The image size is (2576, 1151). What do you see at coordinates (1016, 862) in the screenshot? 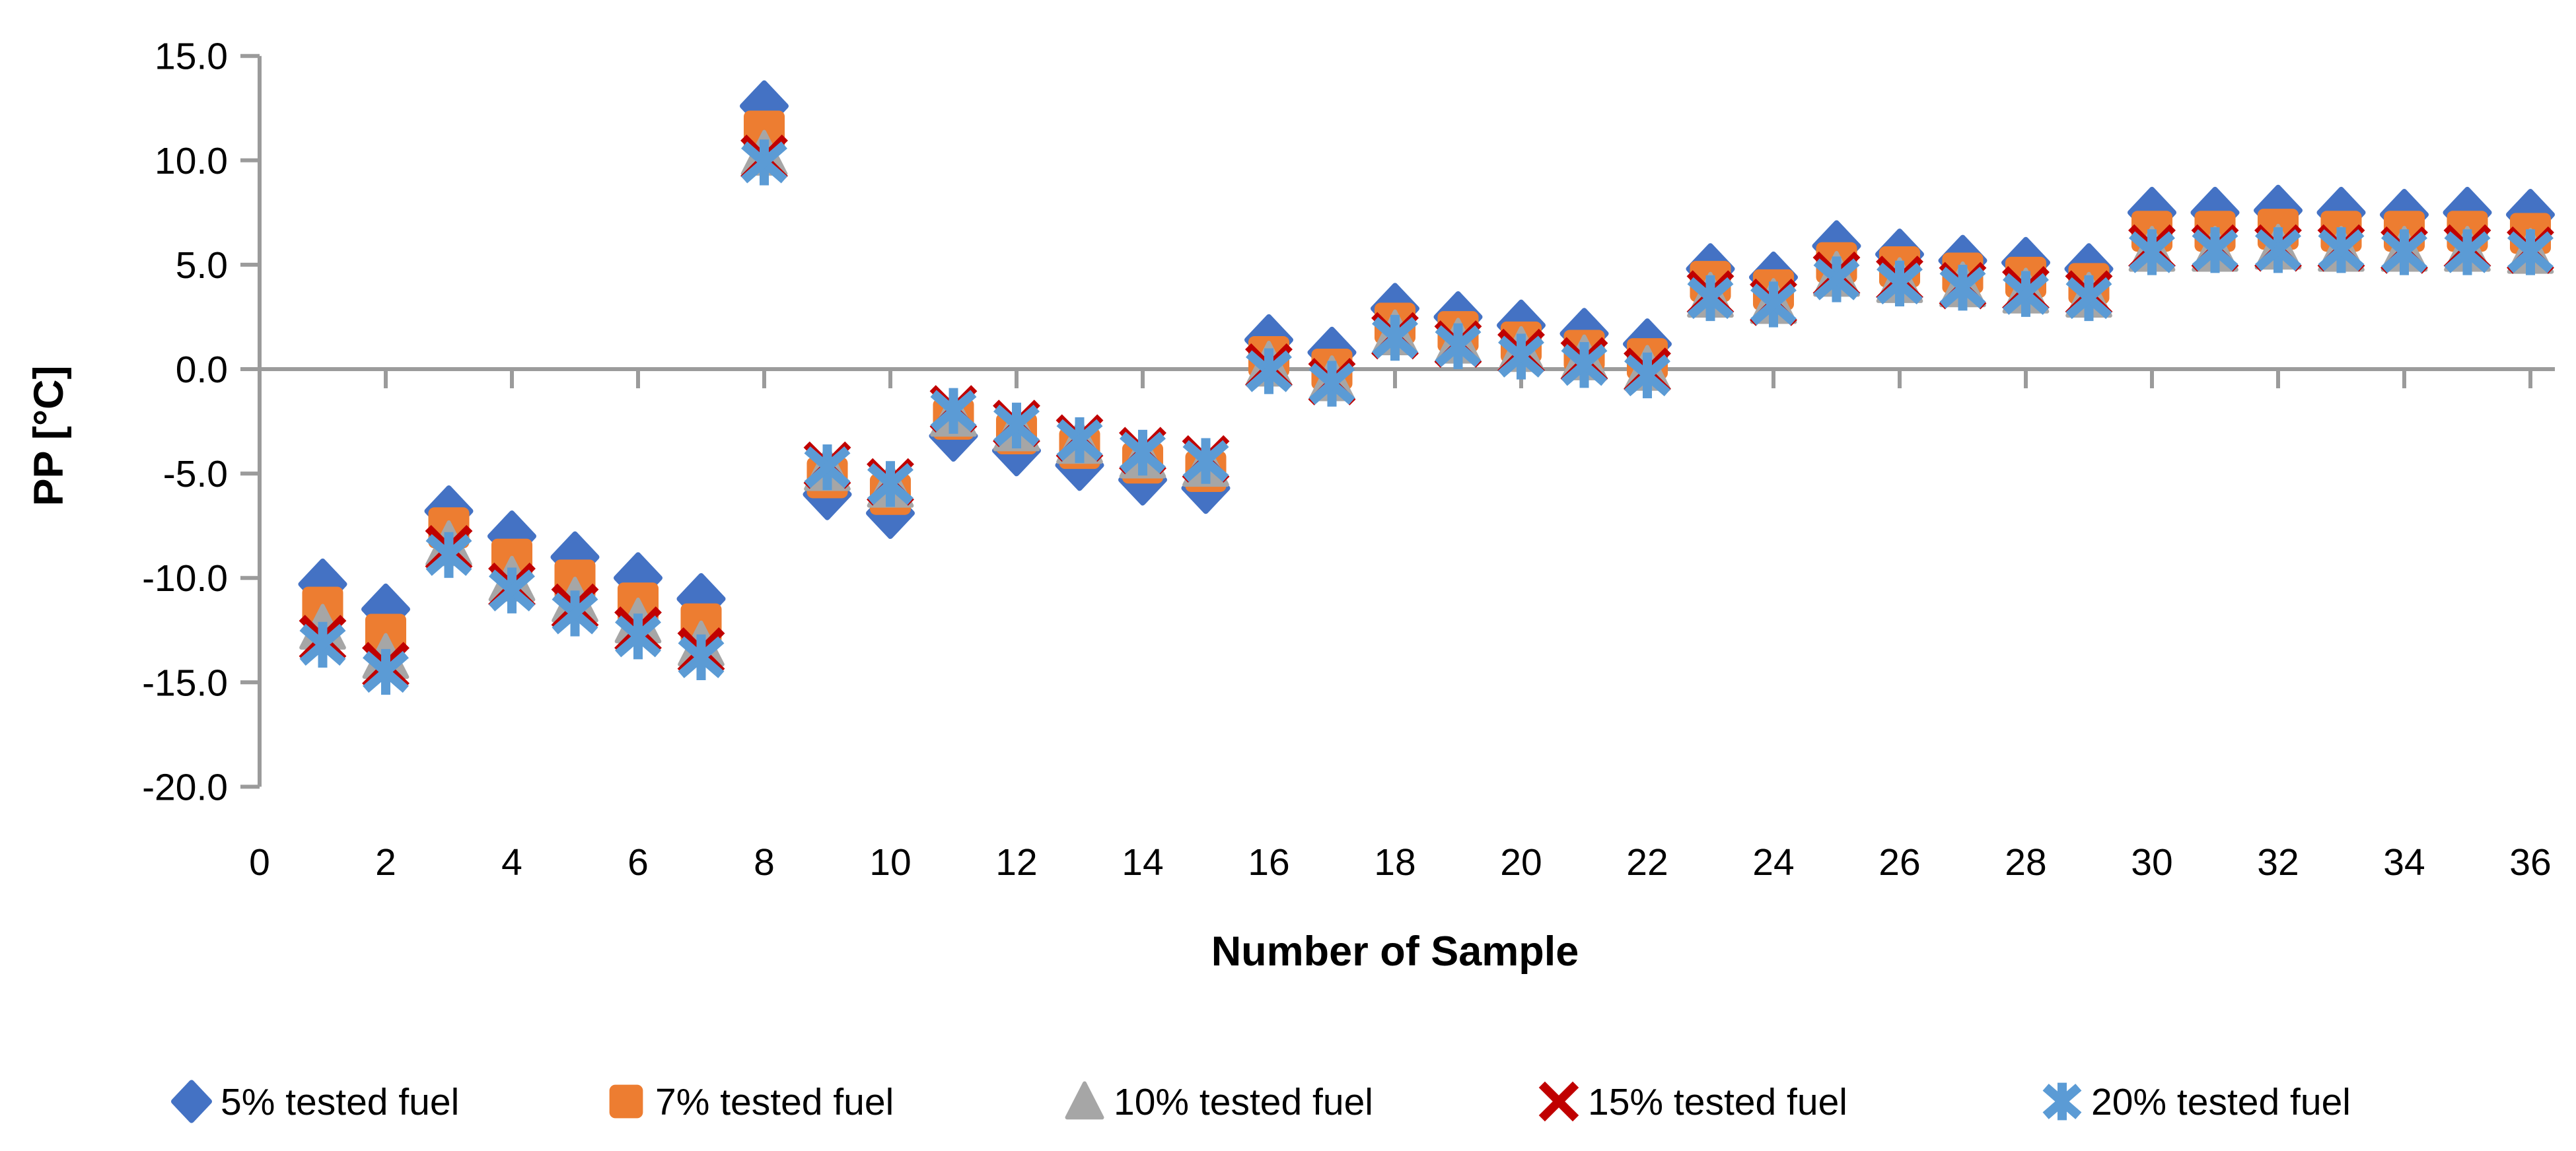
I see `x-tick-label: 12` at bounding box center [1016, 862].